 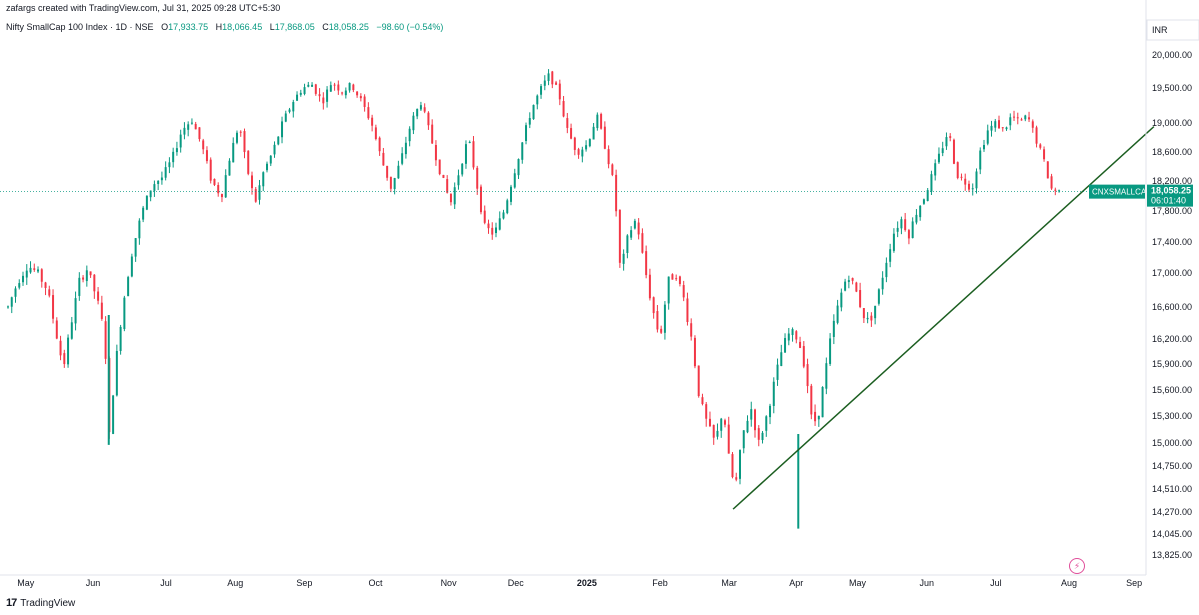 What do you see at coordinates (1172, 555) in the screenshot?
I see `price-tick-label: 13,825.00` at bounding box center [1172, 555].